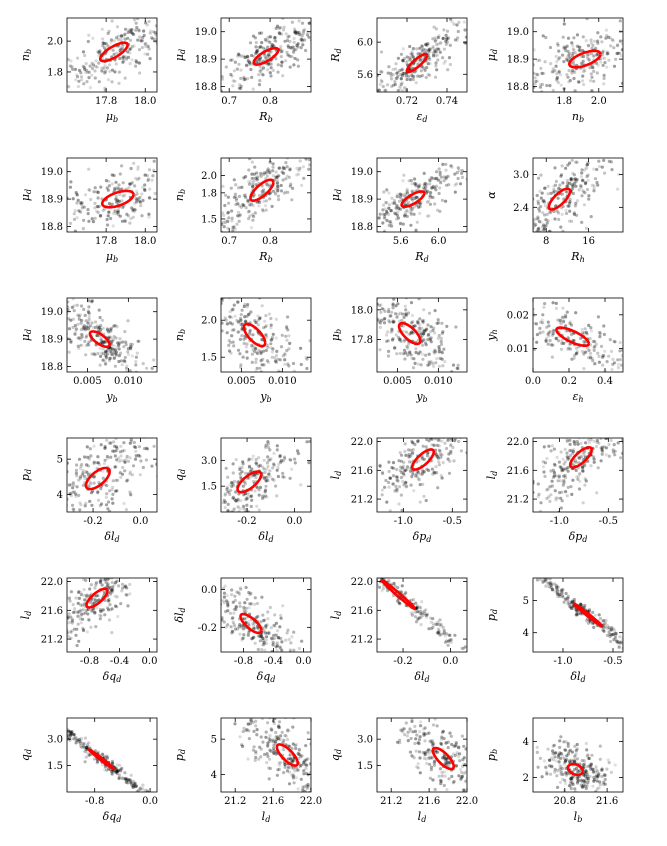 This screenshot has width=667, height=846. Describe the element at coordinates (106, 101) in the screenshot. I see `x-tick-label: 17.8` at that location.